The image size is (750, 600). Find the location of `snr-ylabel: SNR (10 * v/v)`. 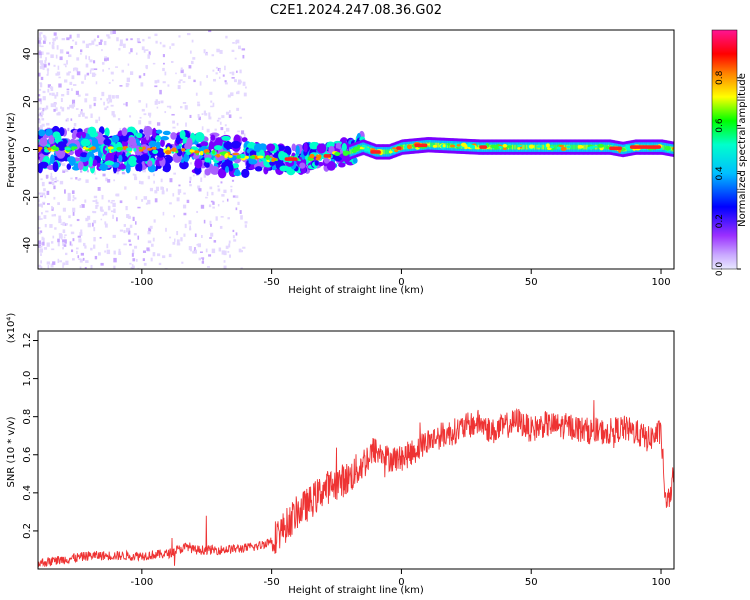

snr-ylabel: SNR (10 * v/v) is located at coordinates (11, 451).